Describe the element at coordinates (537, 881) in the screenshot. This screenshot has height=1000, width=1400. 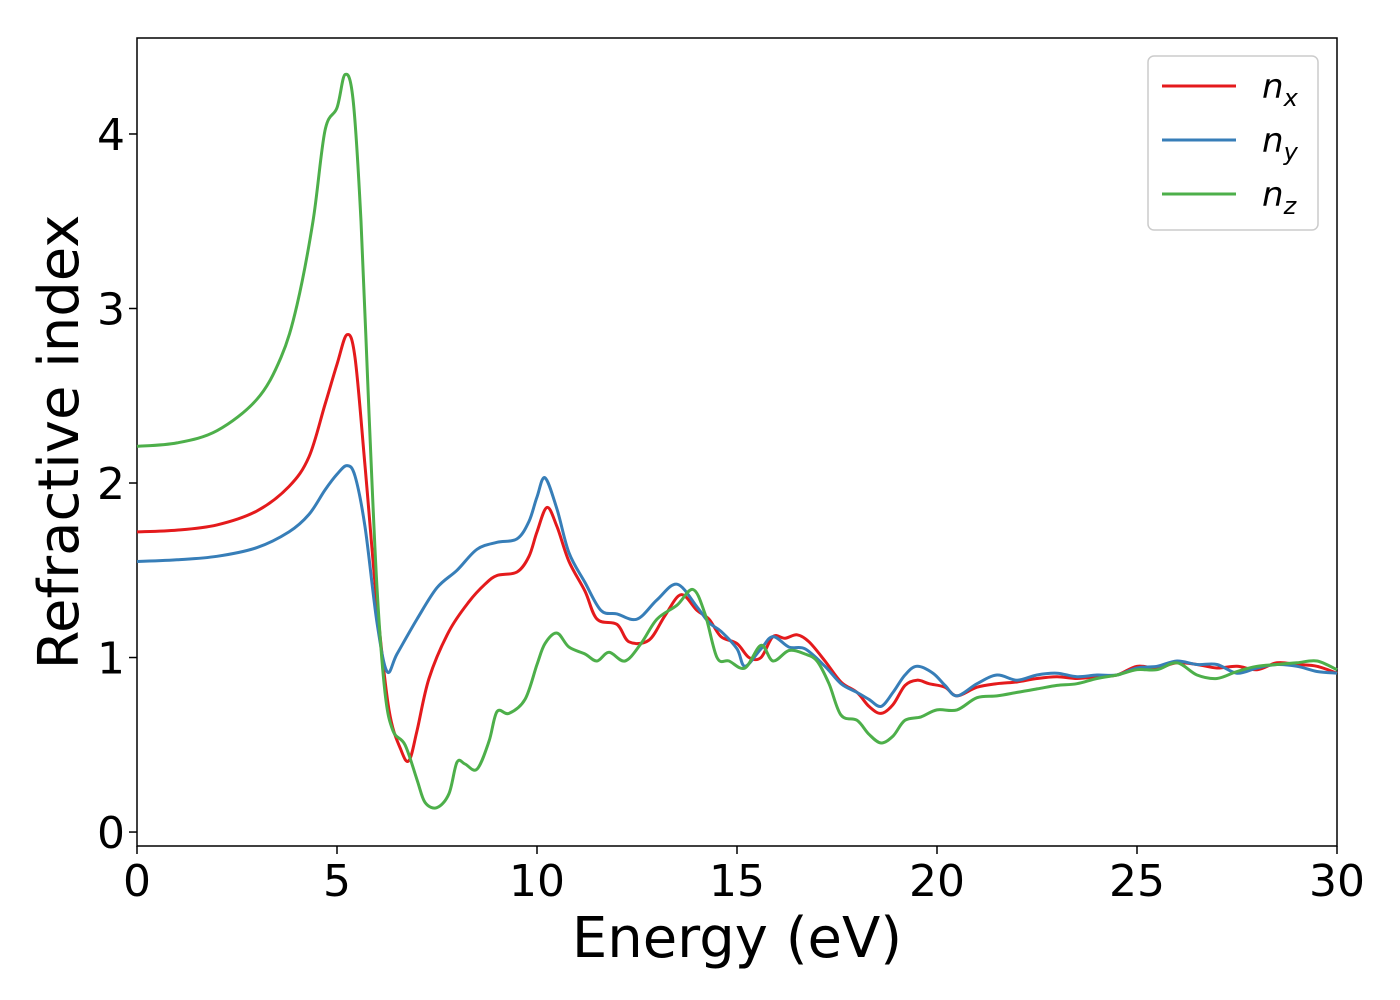
I see `x-tick-label: 10` at that location.